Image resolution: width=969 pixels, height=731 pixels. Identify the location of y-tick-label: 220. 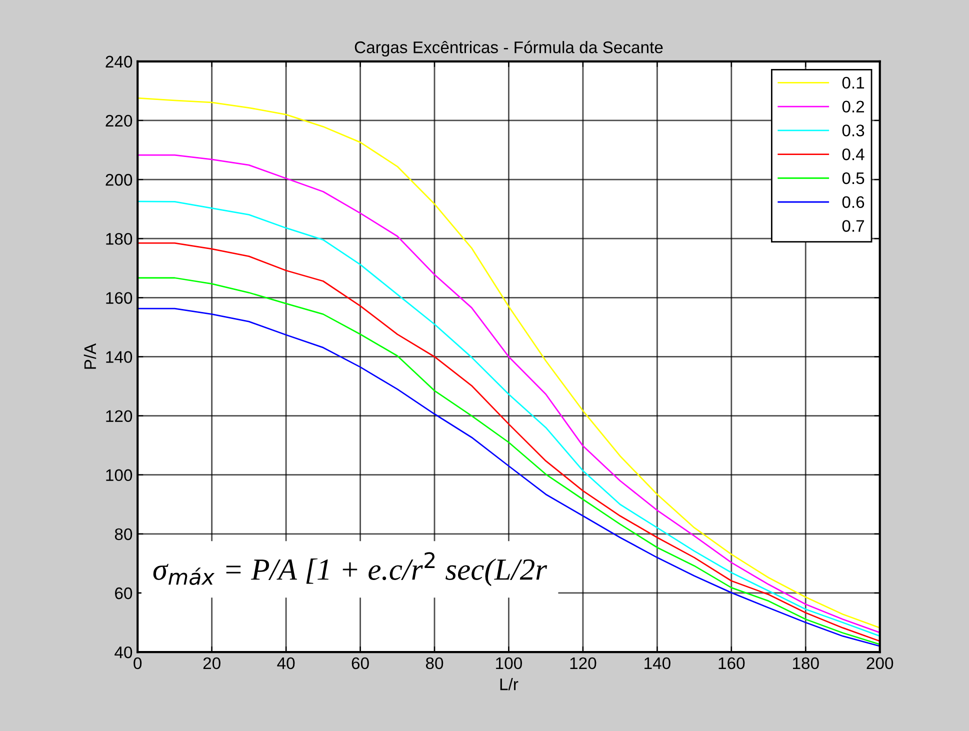
(119, 120).